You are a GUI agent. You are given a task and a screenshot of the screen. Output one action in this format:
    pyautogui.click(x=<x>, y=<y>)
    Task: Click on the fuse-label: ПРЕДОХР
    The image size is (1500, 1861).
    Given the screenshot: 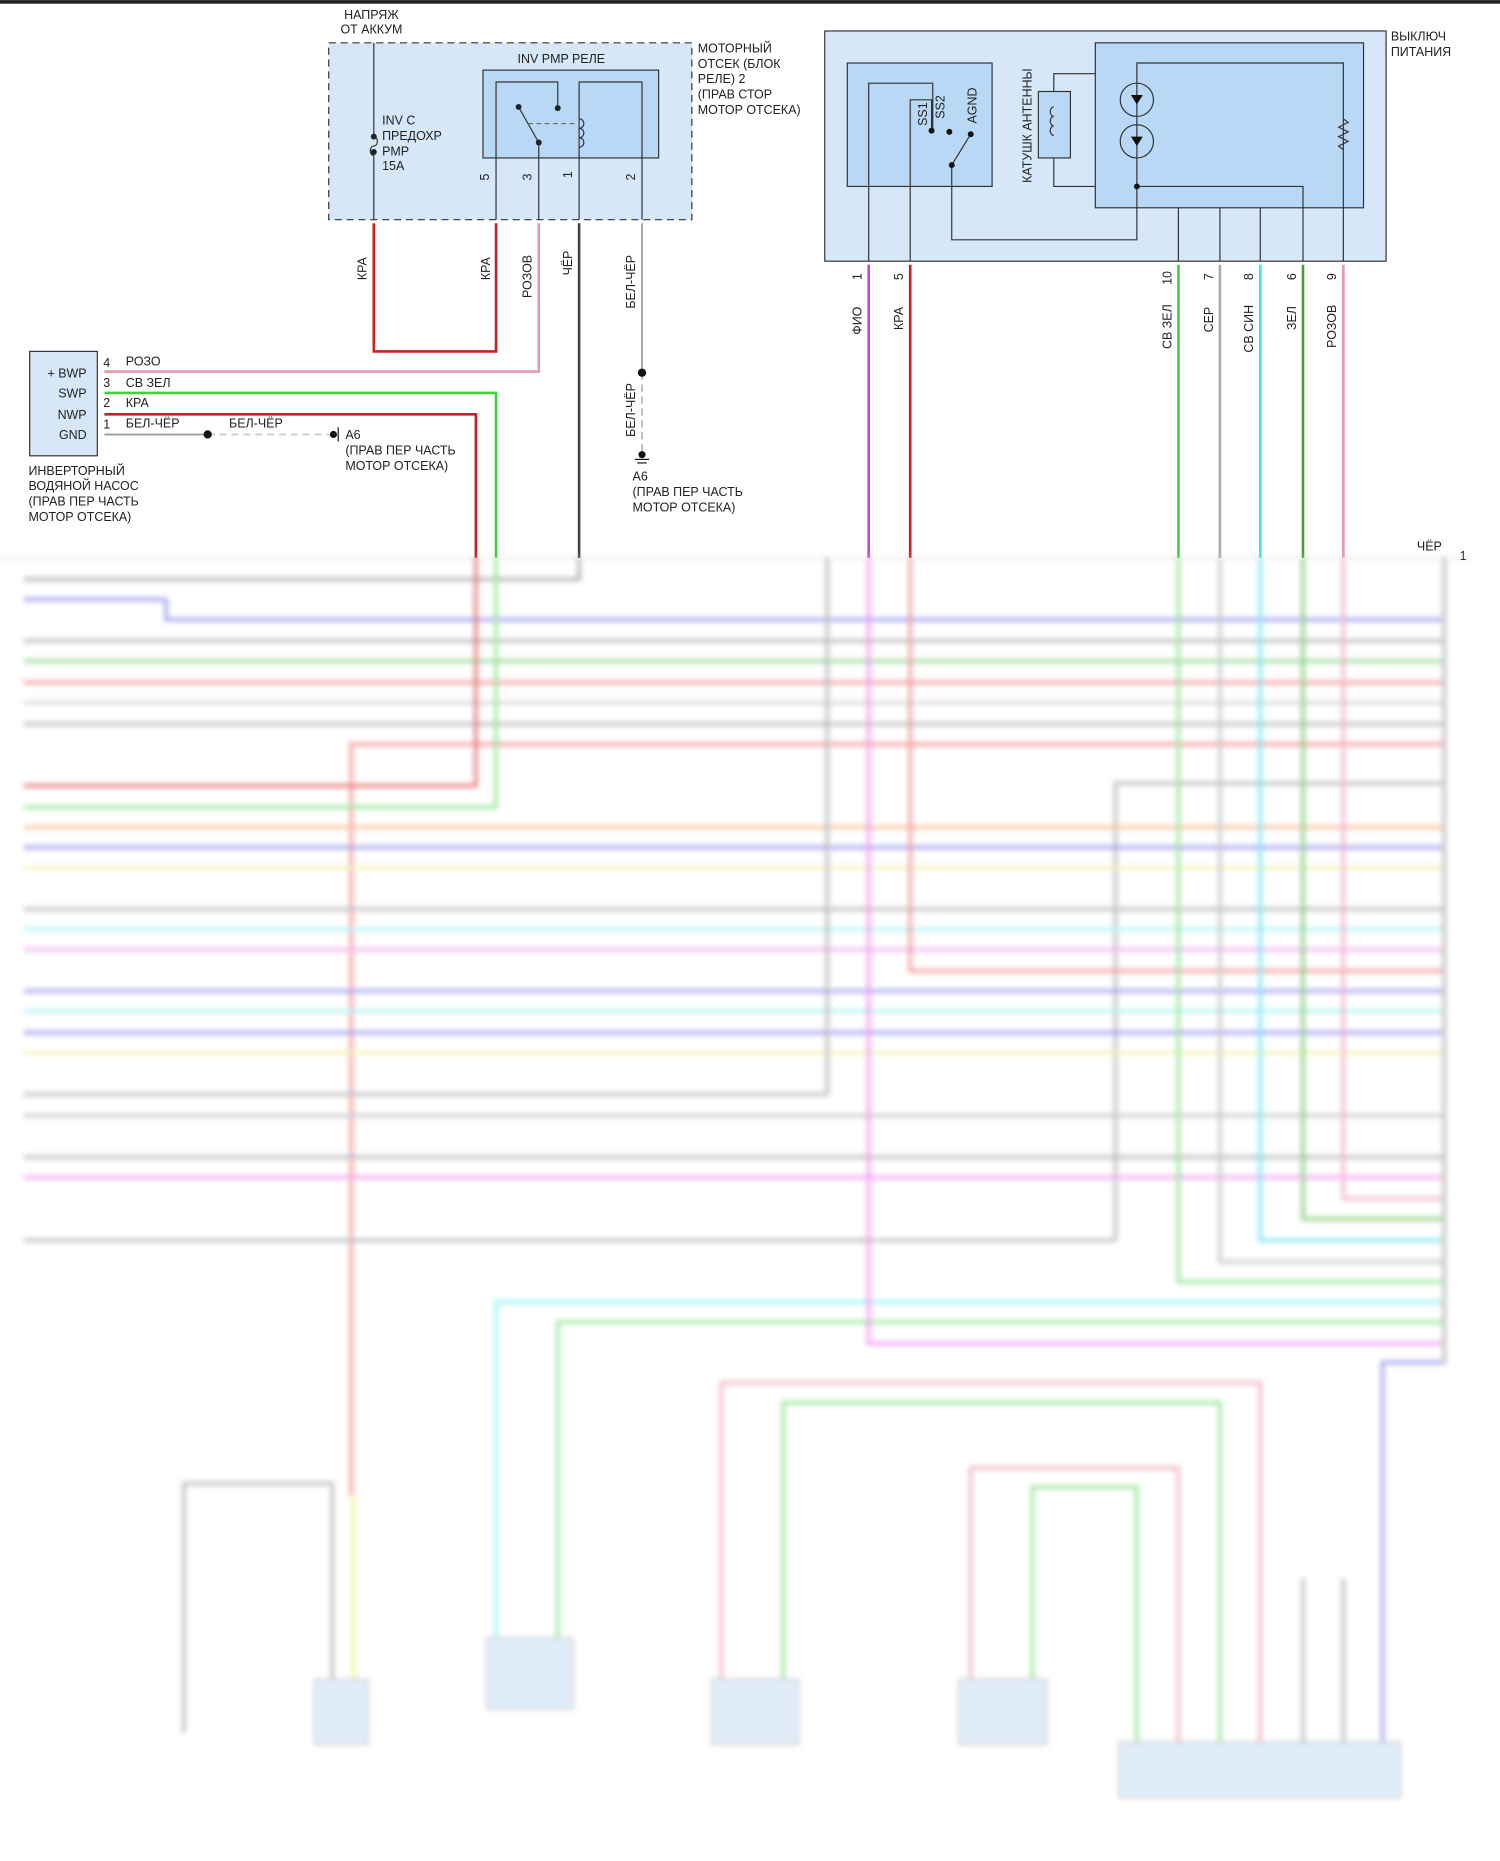 What is the action you would take?
    pyautogui.click(x=412, y=136)
    